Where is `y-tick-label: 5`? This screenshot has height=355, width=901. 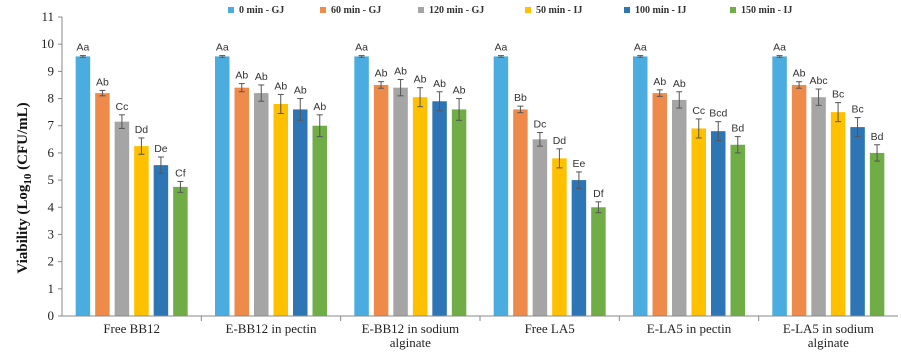 y-tick-label: 5 is located at coordinates (51, 179).